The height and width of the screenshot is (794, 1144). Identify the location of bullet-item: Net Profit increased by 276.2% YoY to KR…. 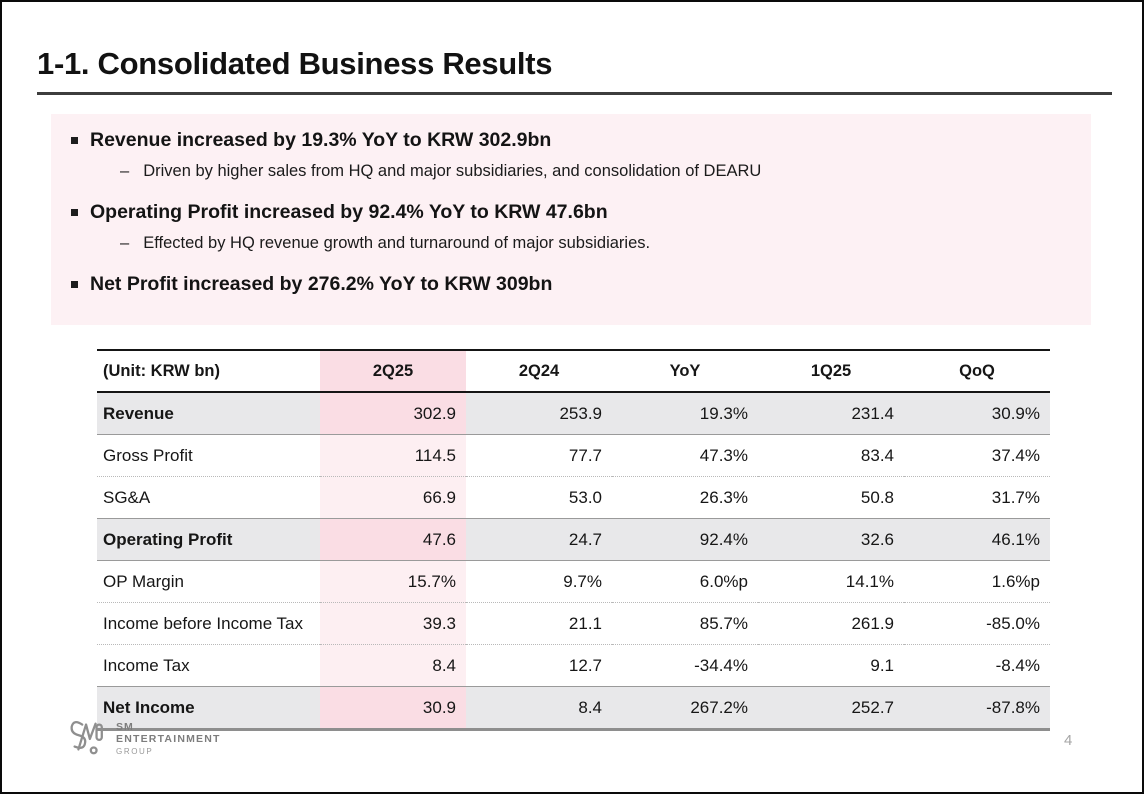
(569, 284).